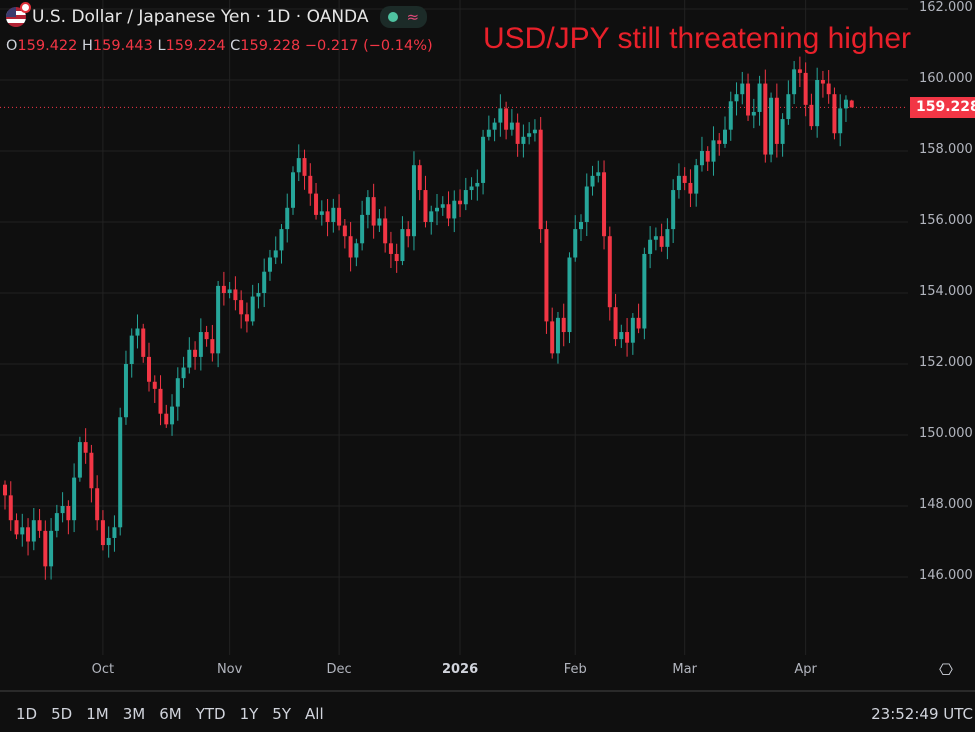 This screenshot has width=975, height=732. I want to click on range-button-5d: 5D, so click(62, 714).